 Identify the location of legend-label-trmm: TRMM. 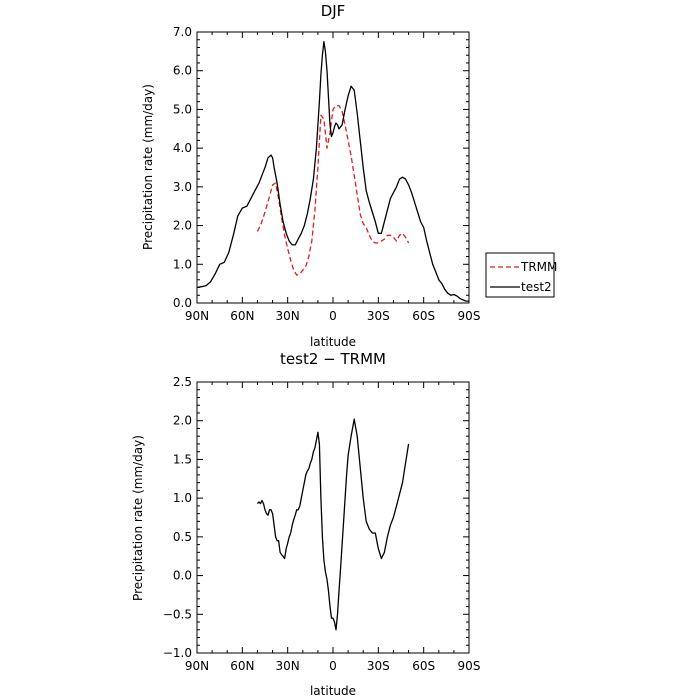
(538, 267).